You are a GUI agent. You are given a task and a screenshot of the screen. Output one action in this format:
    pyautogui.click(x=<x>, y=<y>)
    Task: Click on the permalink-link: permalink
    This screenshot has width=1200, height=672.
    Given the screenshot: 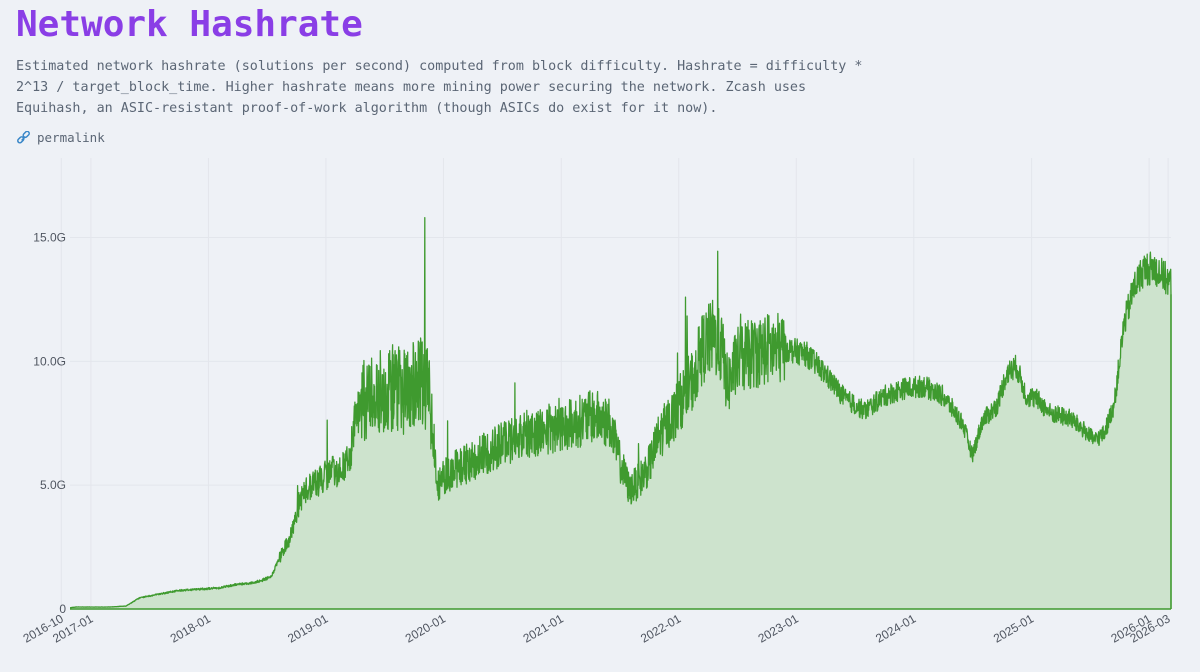 What is the action you would take?
    pyautogui.click(x=60, y=138)
    